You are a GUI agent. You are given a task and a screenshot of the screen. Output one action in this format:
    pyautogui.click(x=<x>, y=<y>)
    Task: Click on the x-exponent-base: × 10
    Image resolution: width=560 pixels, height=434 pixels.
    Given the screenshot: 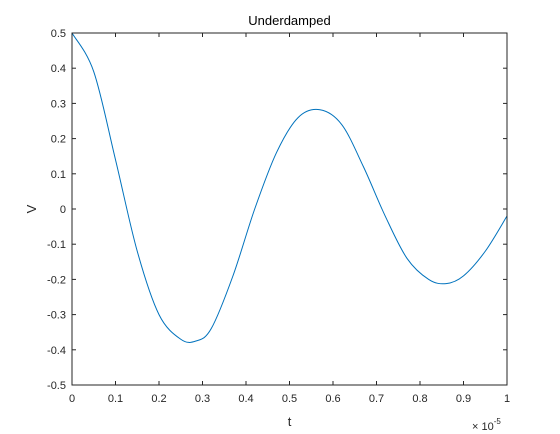 What is the action you would take?
    pyautogui.click(x=483, y=427)
    